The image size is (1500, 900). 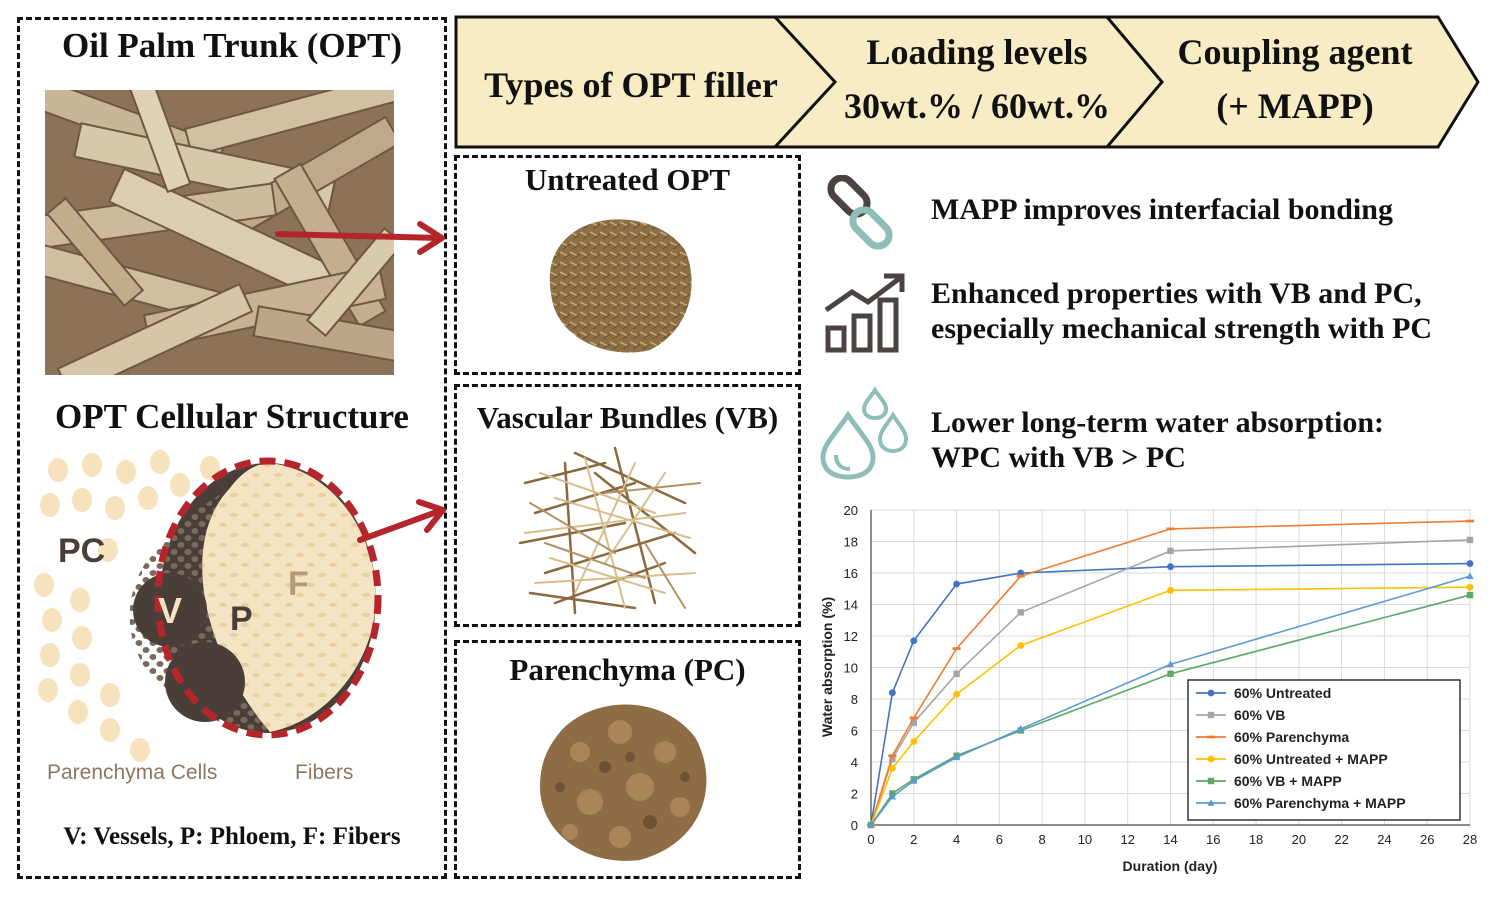 I want to click on finding-3-line-1: Lower long-term water absorption:, so click(x=1157, y=422).